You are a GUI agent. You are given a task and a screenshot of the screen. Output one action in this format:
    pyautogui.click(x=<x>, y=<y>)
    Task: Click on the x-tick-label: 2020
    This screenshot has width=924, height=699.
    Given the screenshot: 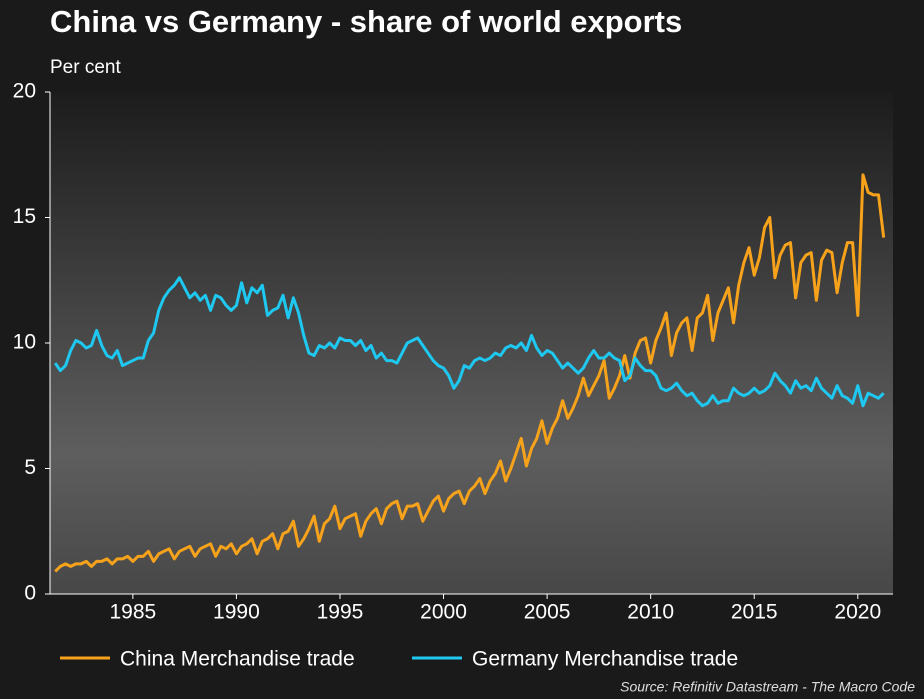 What is the action you would take?
    pyautogui.click(x=857, y=612)
    